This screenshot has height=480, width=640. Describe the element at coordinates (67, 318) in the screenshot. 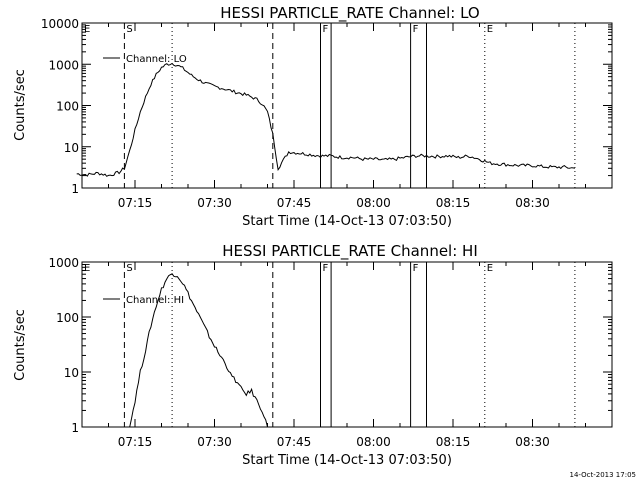

I see `bottom-panel-ytick-label: 100` at that location.